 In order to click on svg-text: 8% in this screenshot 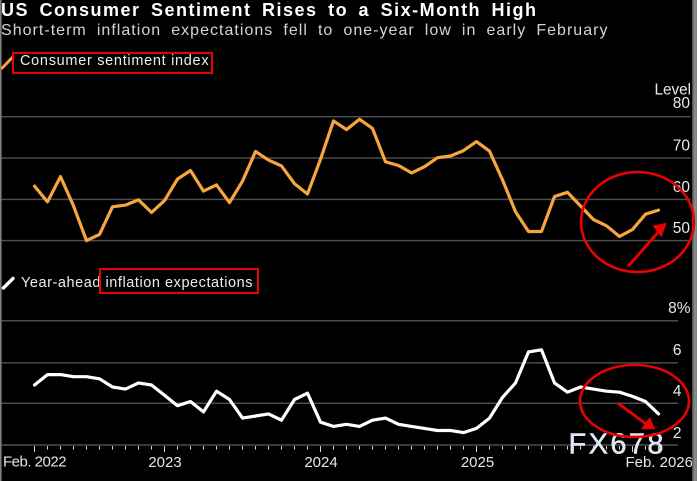, I will do `click(679, 308)`.